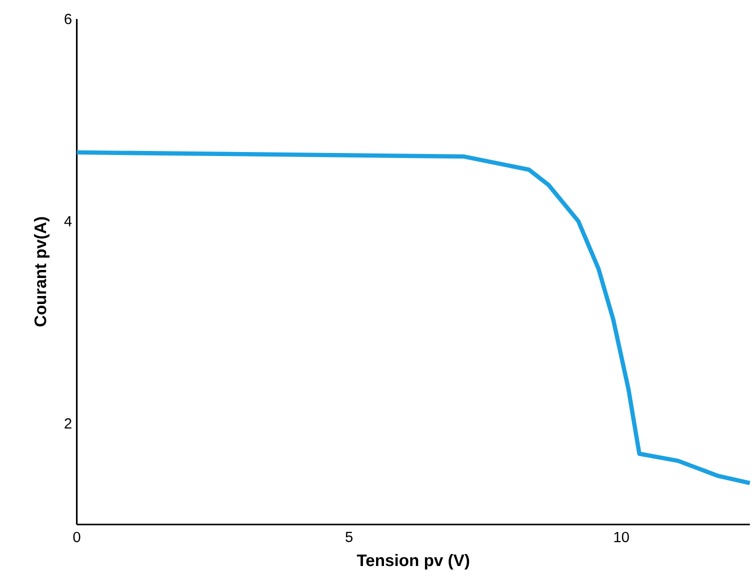  Describe the element at coordinates (621, 537) in the screenshot. I see `x-tick-label: 10` at that location.